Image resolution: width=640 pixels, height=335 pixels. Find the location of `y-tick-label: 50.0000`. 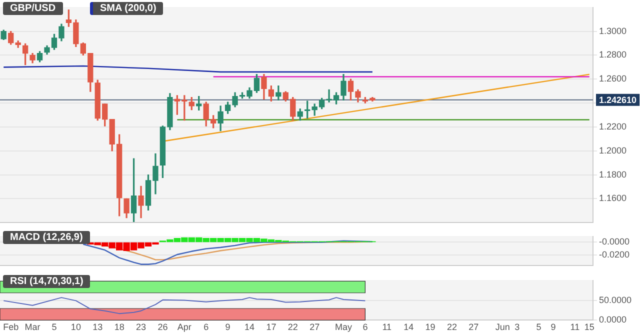

y-tick-label: 50.0000 is located at coordinates (615, 300).